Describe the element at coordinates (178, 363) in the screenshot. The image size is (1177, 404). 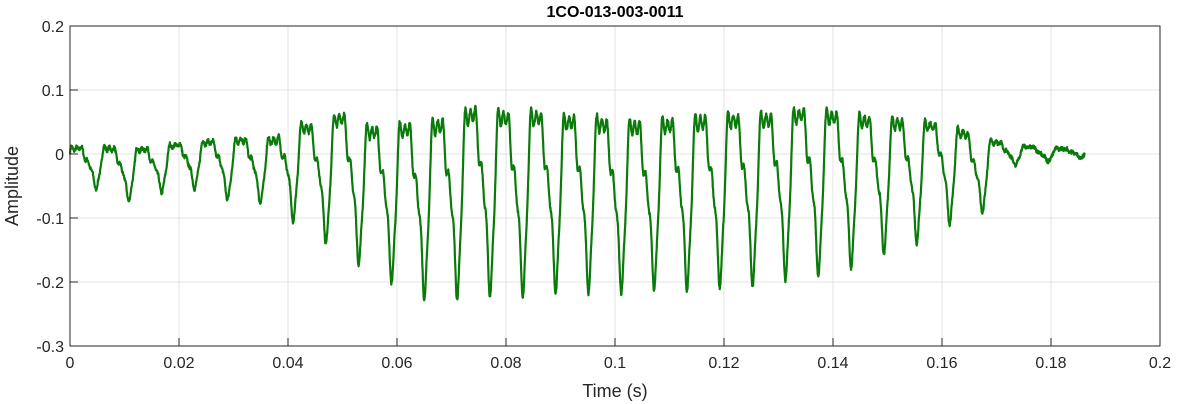
I see `x-tick-label: 0.02` at that location.